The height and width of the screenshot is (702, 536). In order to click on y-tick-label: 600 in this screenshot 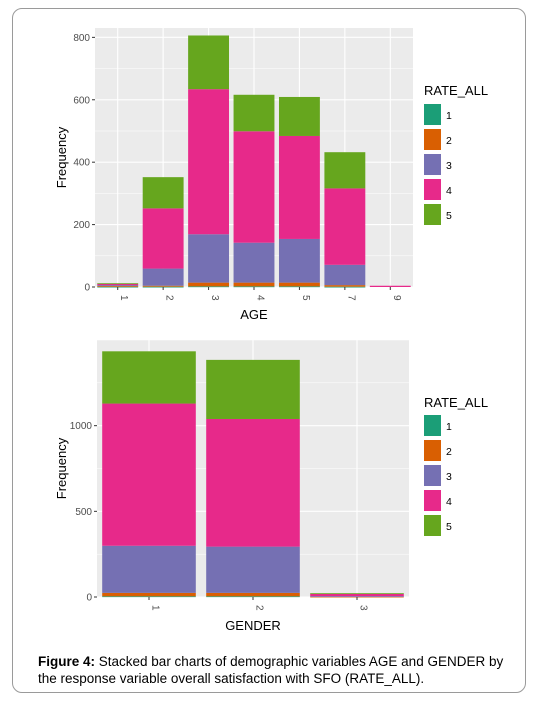, I will do `click(81, 100)`.